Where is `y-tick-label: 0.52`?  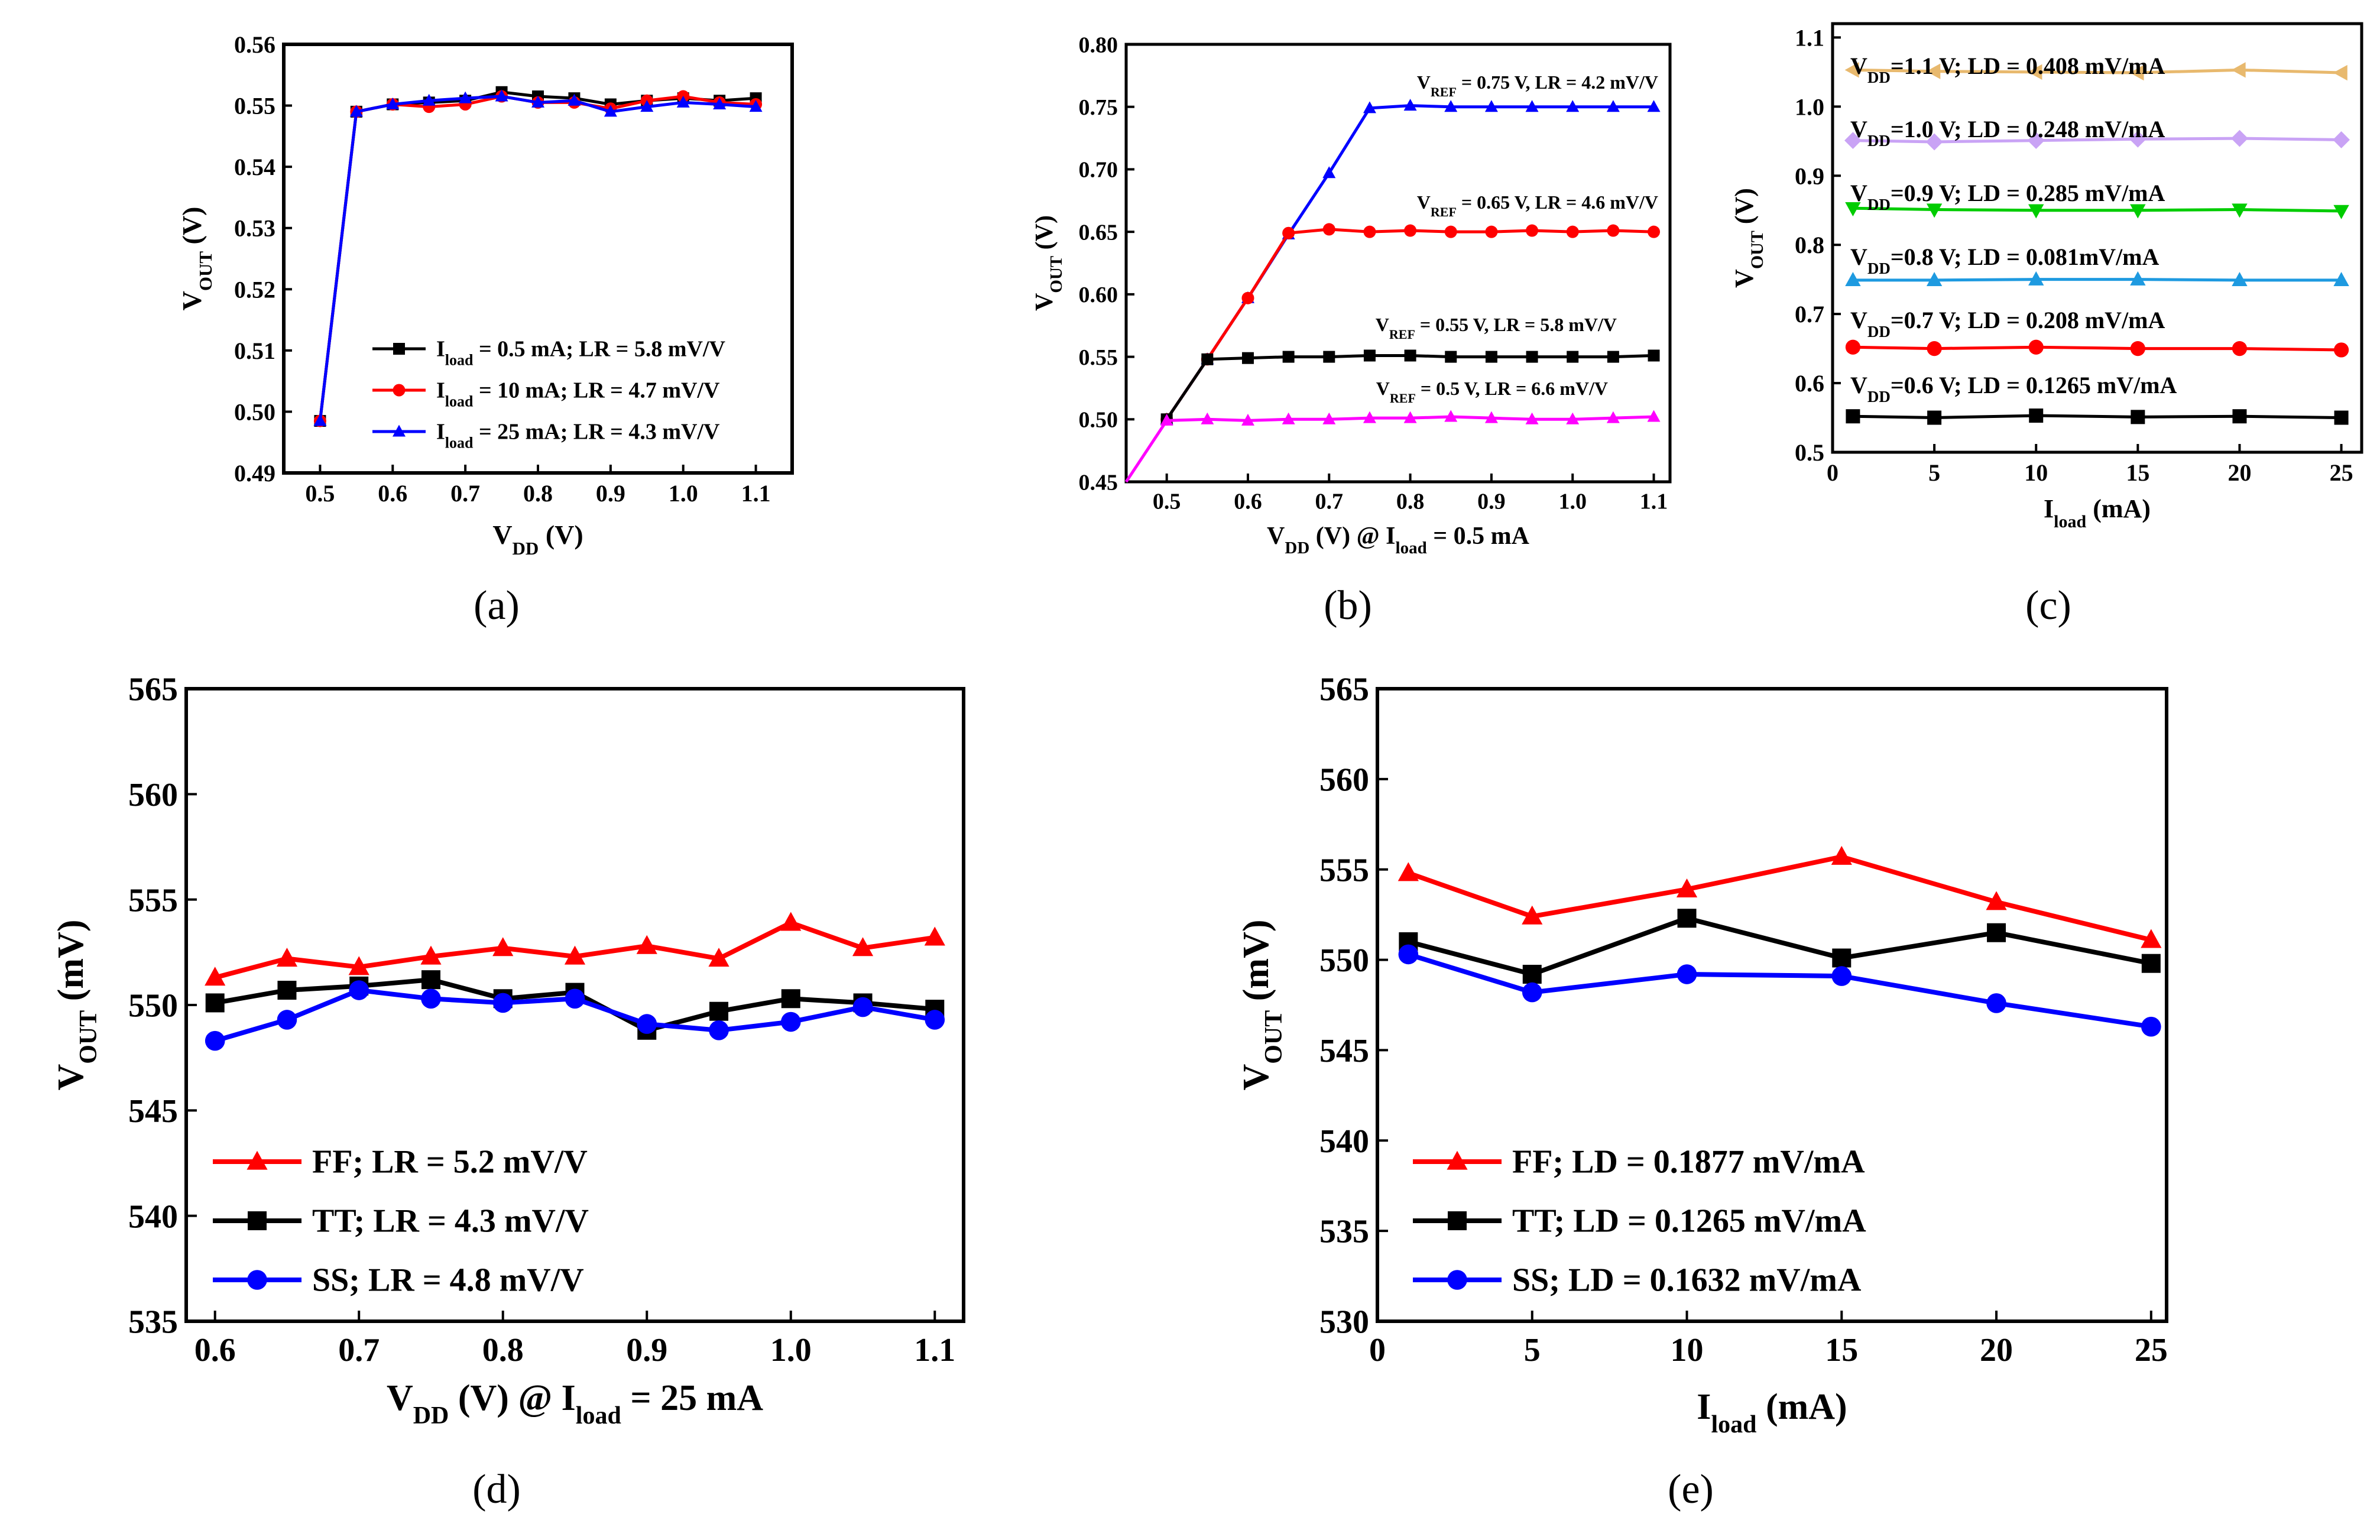 y-tick-label: 0.52 is located at coordinates (254, 289).